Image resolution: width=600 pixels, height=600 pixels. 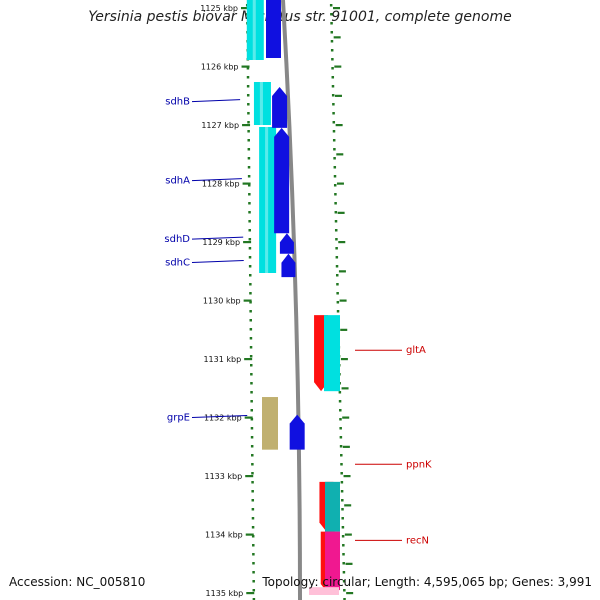 I want to click on cds-track-right, so click(x=332, y=506).